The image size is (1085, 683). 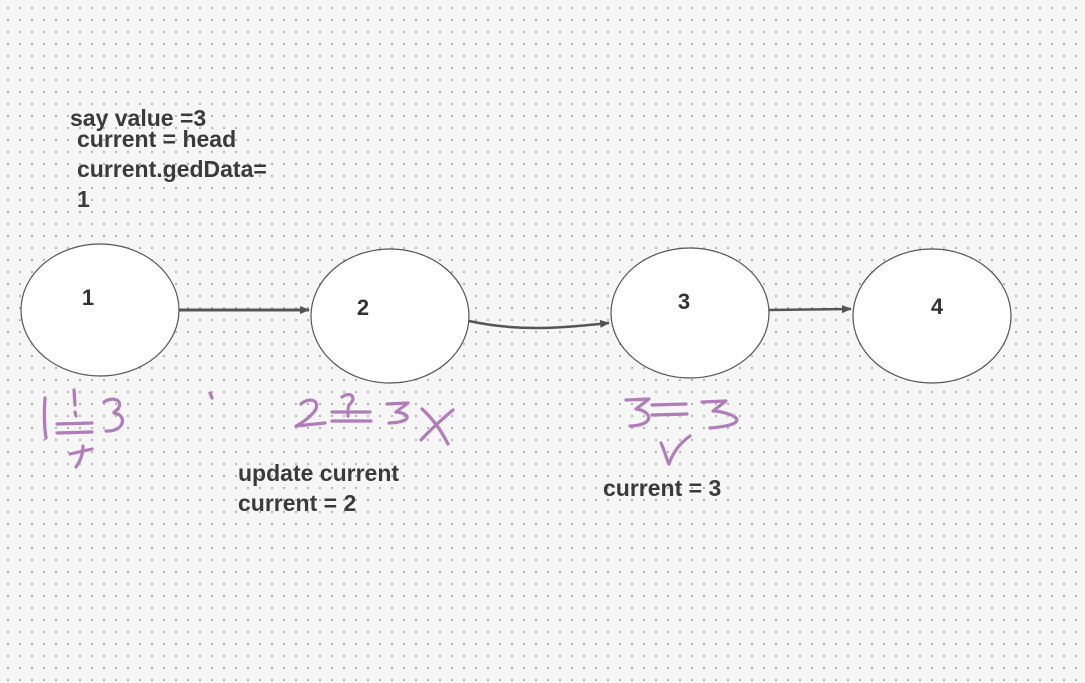 What do you see at coordinates (319, 473) in the screenshot?
I see `note-update-current: update current` at bounding box center [319, 473].